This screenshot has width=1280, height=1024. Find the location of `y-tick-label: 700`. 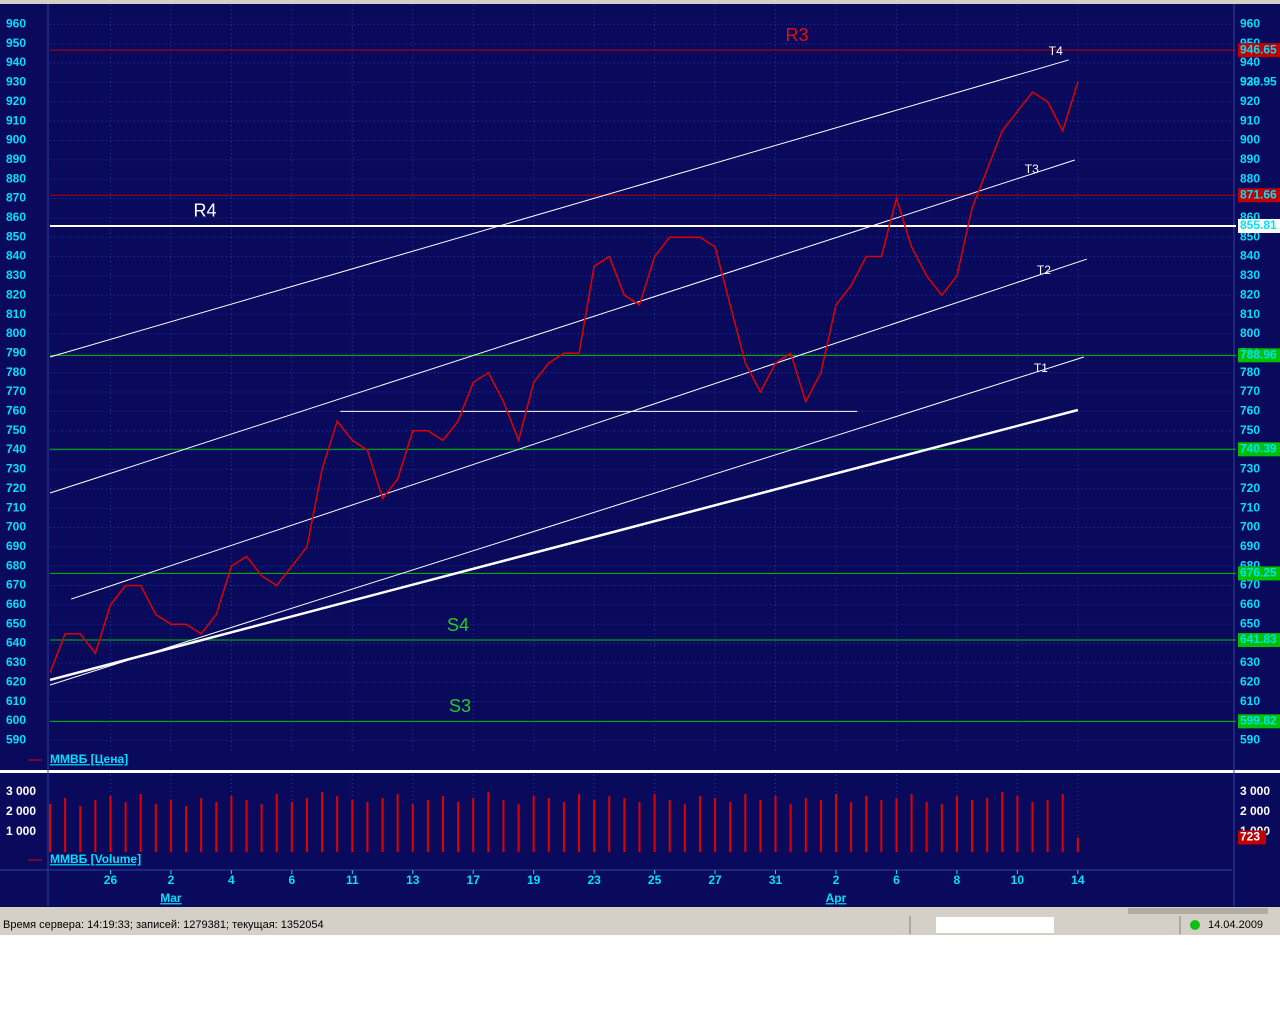

y-tick-label: 700 is located at coordinates (16, 527).